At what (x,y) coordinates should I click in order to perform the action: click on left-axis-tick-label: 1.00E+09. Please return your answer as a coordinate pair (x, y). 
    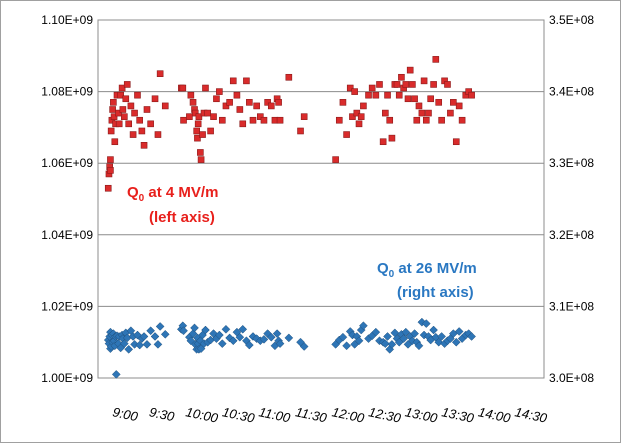
    Looking at the image, I should click on (67, 378).